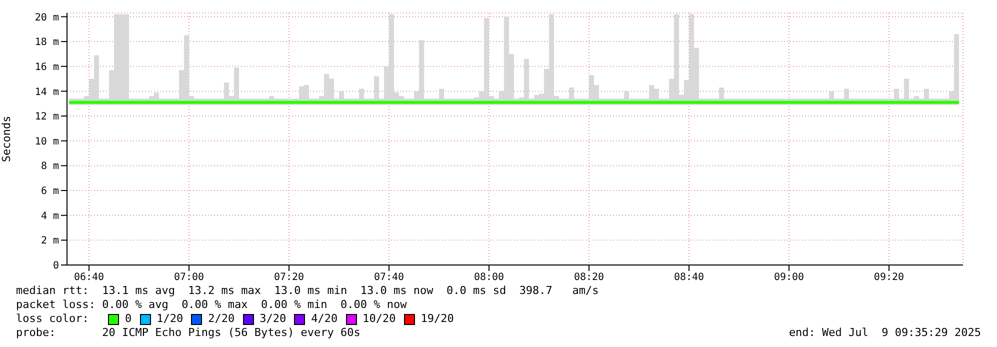 Image resolution: width=997 pixels, height=347 pixels. Describe the element at coordinates (189, 333) in the screenshot. I see `text: probe: 20 ICMP Echo Pings (56 Bytes) every 60s` at that location.